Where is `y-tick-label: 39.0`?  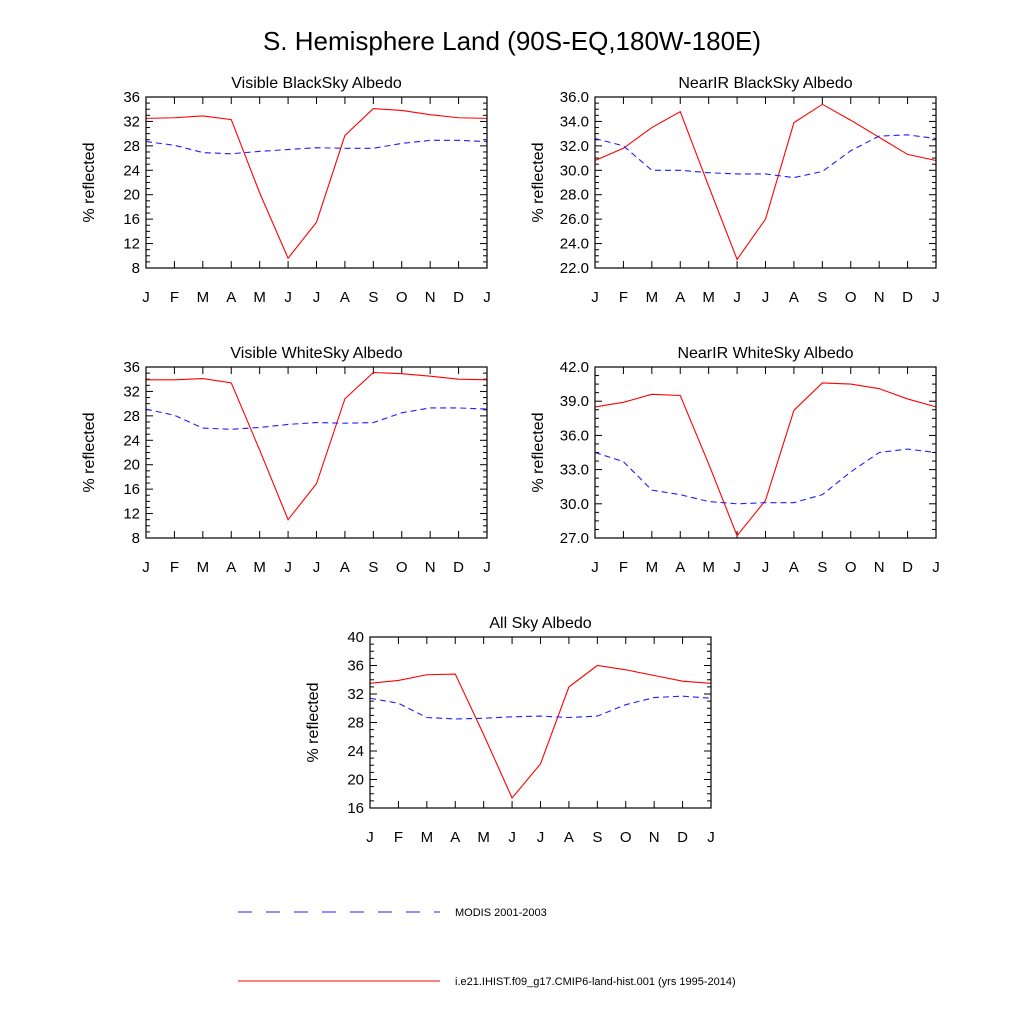
y-tick-label: 39.0 is located at coordinates (574, 401).